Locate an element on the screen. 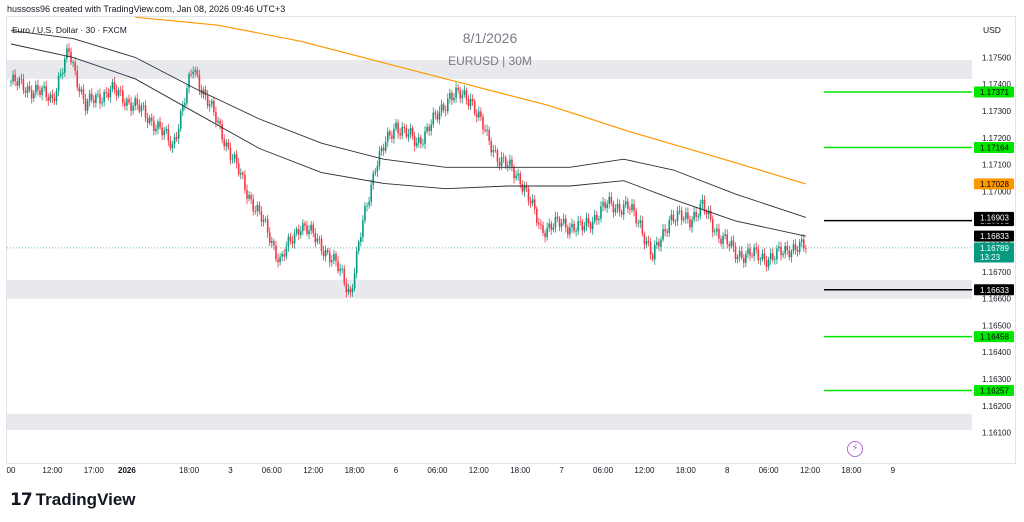 Image resolution: width=1024 pixels, height=522 pixels. level-price-label-bg is located at coordinates (994, 337).